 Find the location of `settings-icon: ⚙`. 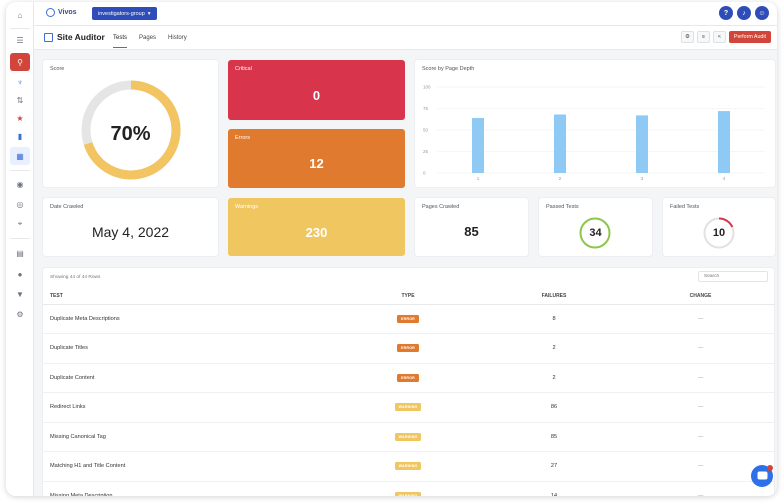

settings-icon: ⚙ is located at coordinates (687, 37).